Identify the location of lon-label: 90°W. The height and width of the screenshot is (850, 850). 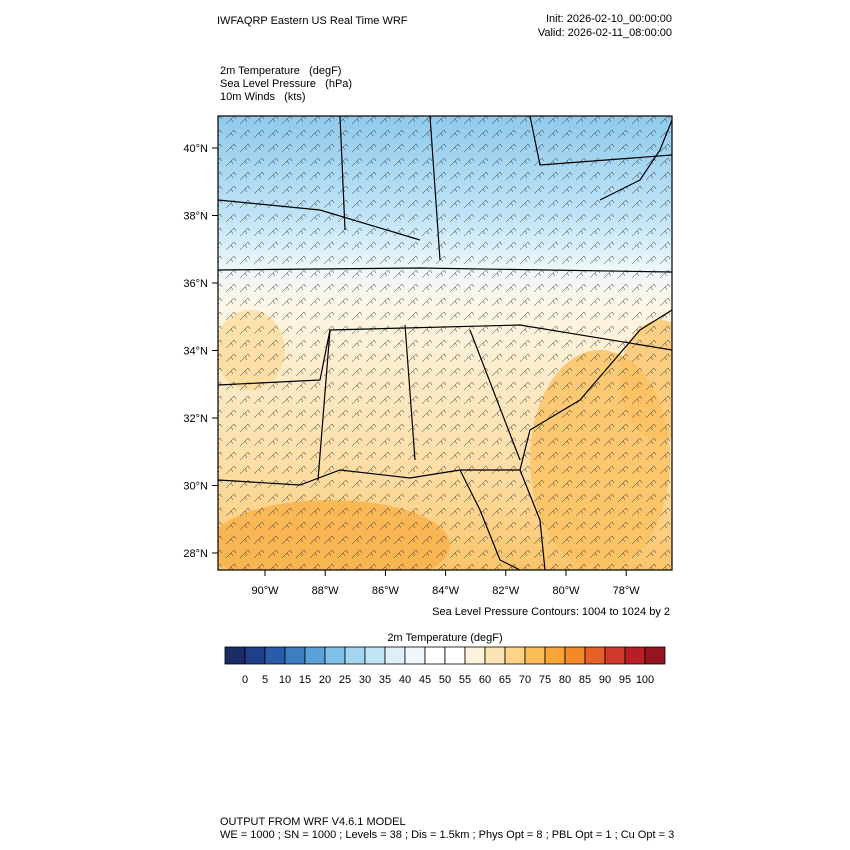
(265, 591).